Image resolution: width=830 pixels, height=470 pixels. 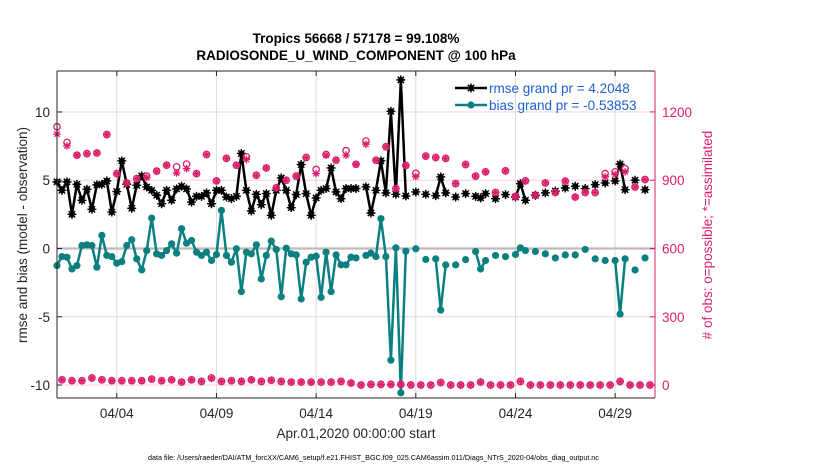 I want to click on y2-tick-label: 0, so click(x=666, y=385).